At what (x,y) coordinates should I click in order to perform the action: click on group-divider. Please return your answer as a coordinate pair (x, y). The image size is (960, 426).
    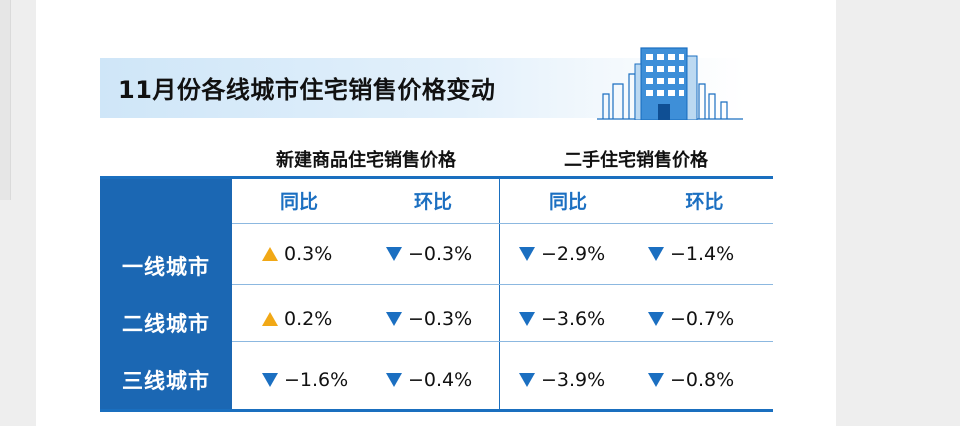
    Looking at the image, I should click on (499, 294).